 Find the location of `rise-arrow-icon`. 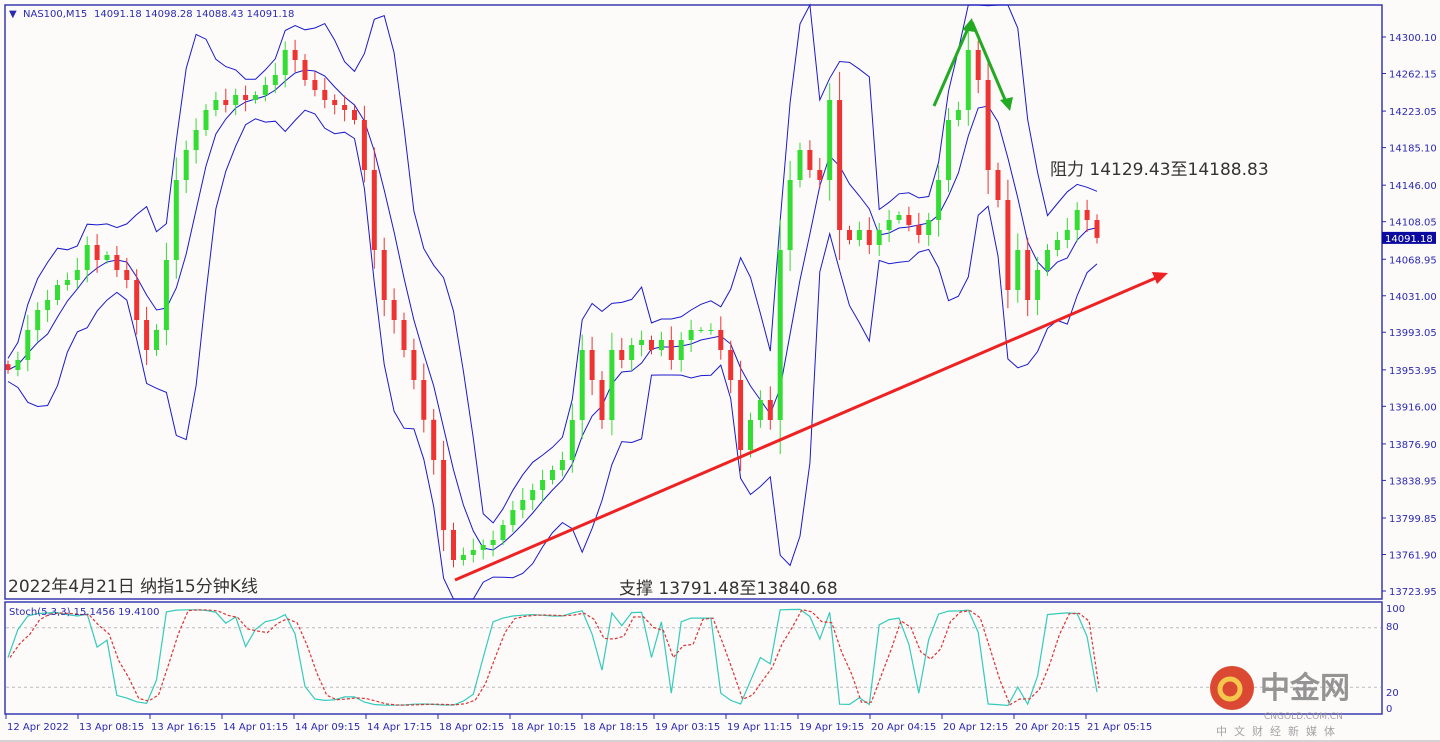

rise-arrow-icon is located at coordinates (968, 25).